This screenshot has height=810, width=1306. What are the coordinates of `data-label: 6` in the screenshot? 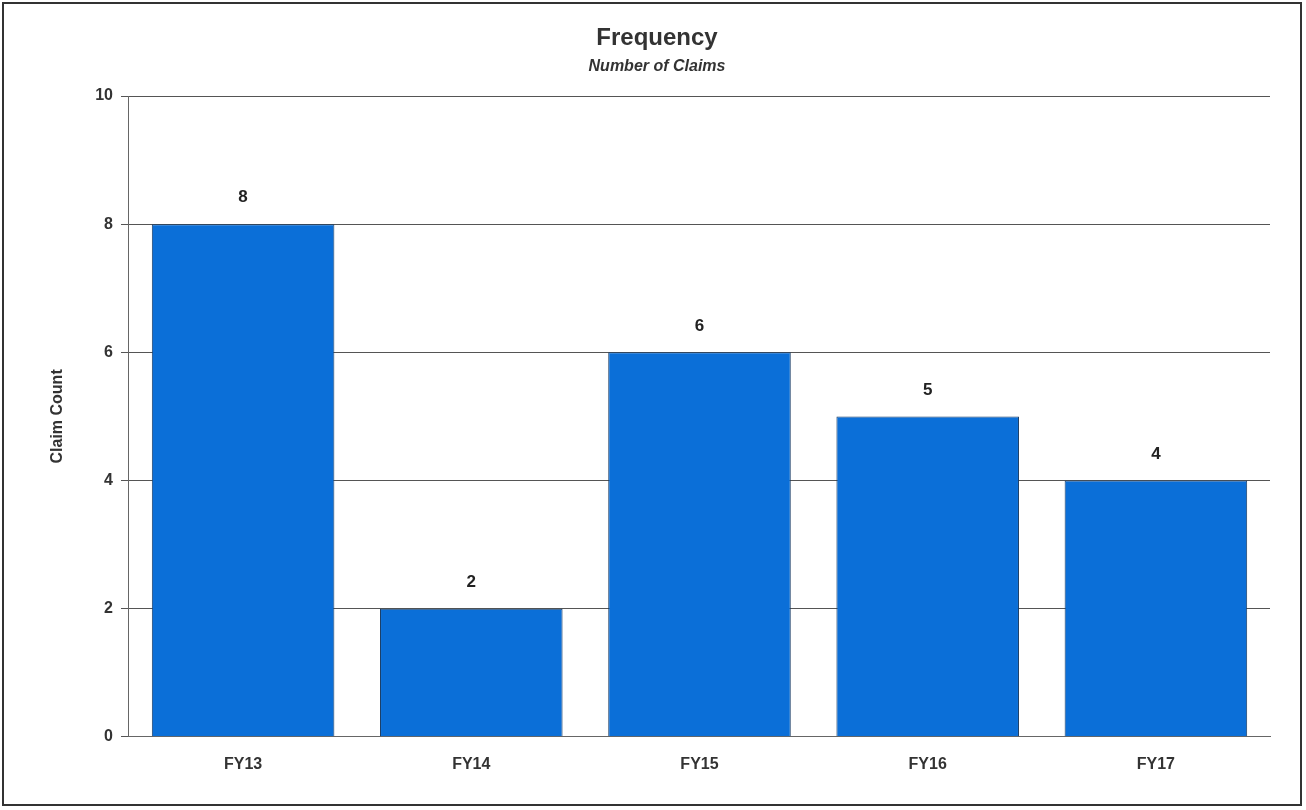 It's located at (699, 325).